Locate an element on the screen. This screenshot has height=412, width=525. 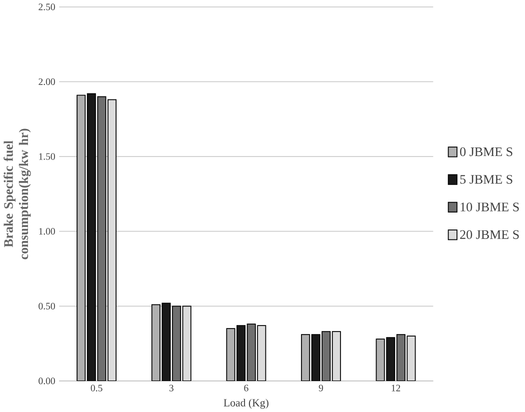
y-tick-label: 1.50 is located at coordinates (47, 156).